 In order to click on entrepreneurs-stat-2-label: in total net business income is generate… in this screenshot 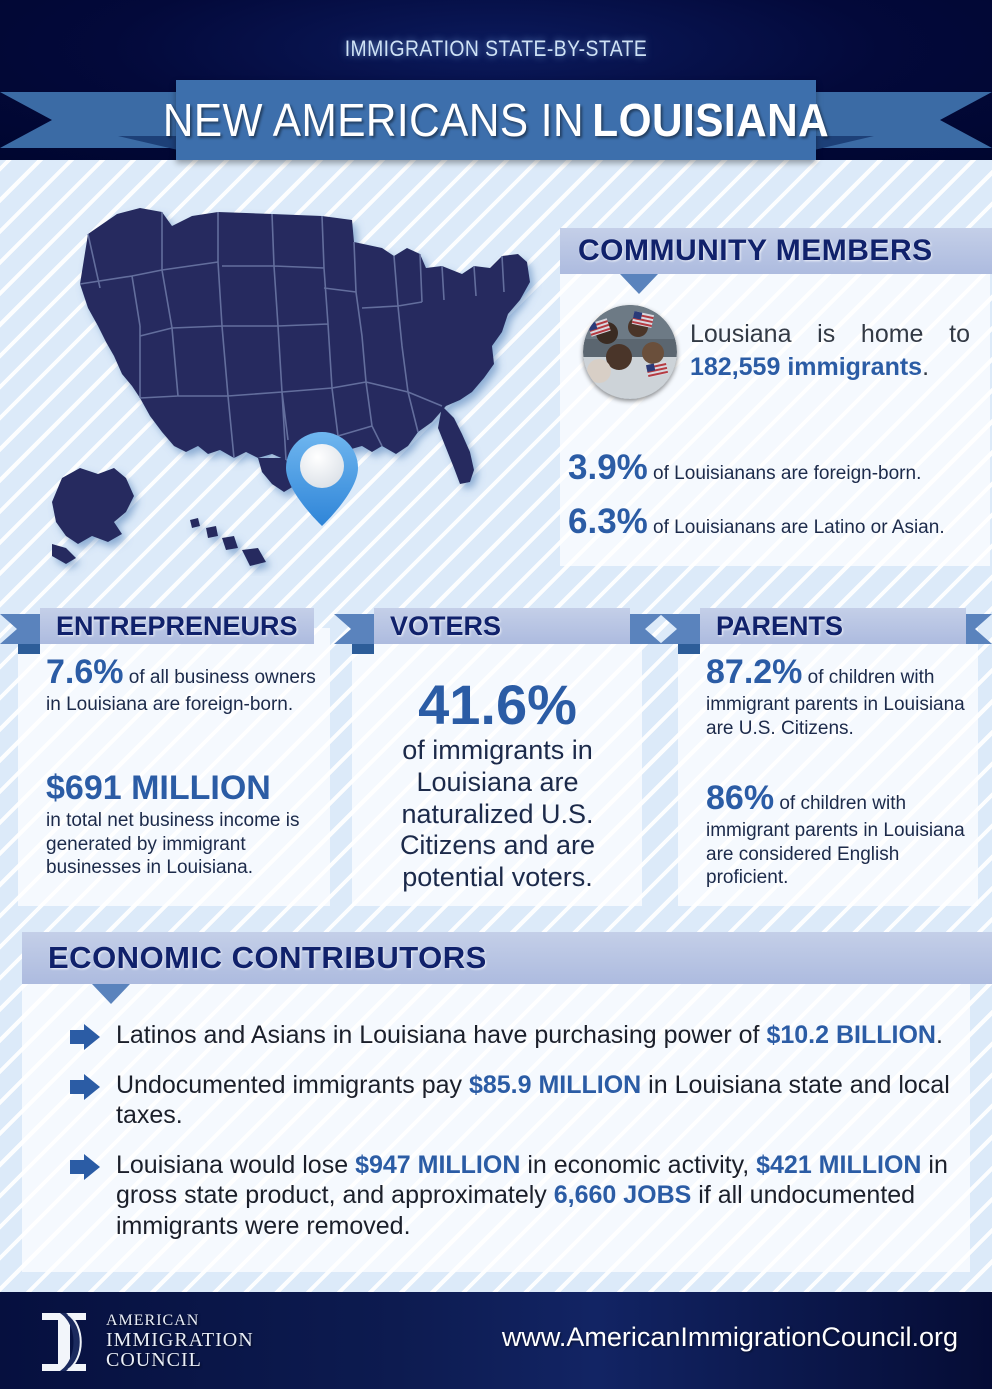, I will do `click(173, 844)`.